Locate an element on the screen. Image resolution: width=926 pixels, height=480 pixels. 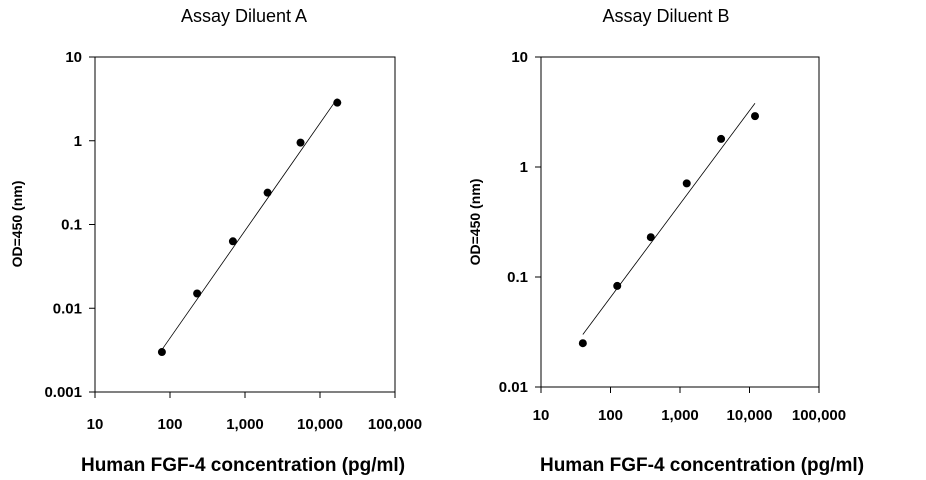
y-tick-label: 0.001 is located at coordinates (63, 392).